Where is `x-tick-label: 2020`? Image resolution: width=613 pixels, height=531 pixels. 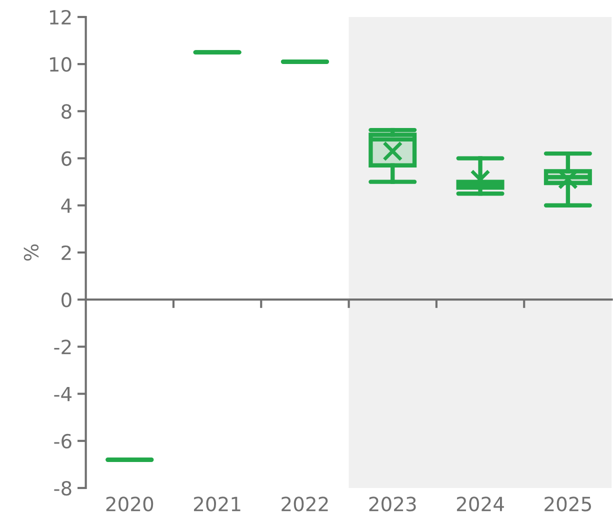 x-tick-label: 2020 is located at coordinates (130, 504).